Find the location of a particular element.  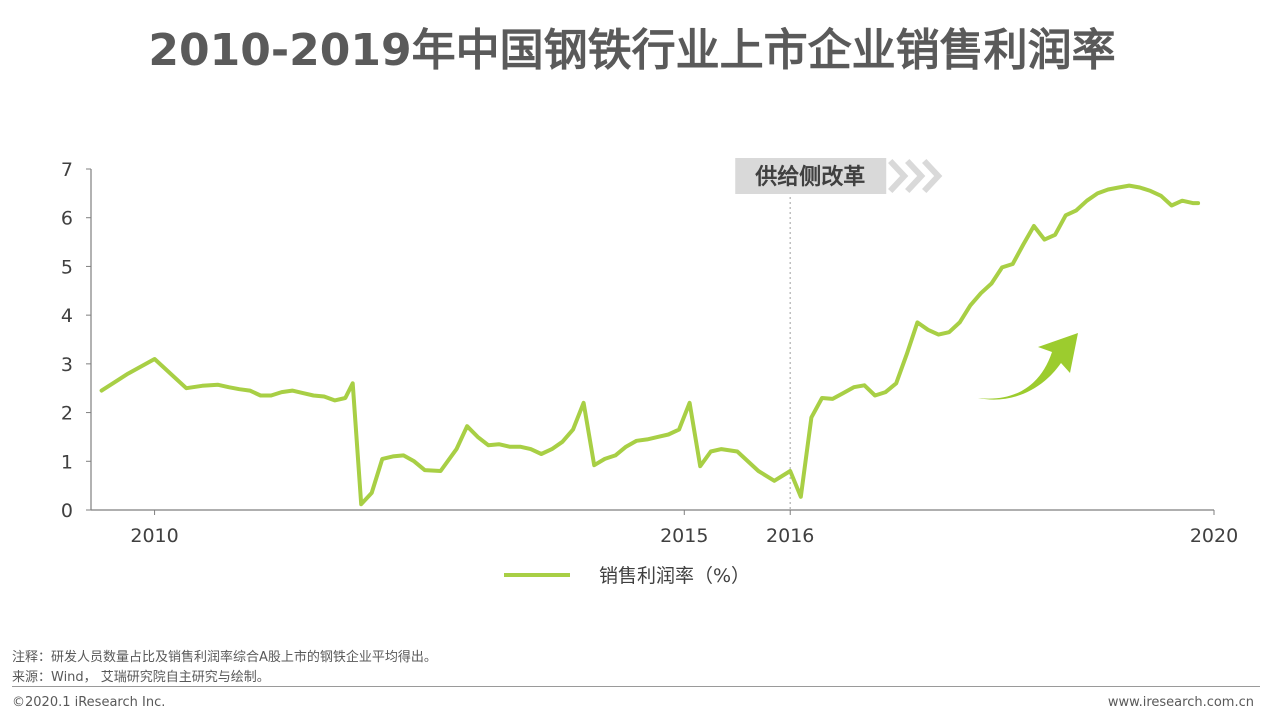

x-tick-label: 2010 is located at coordinates (154, 536).